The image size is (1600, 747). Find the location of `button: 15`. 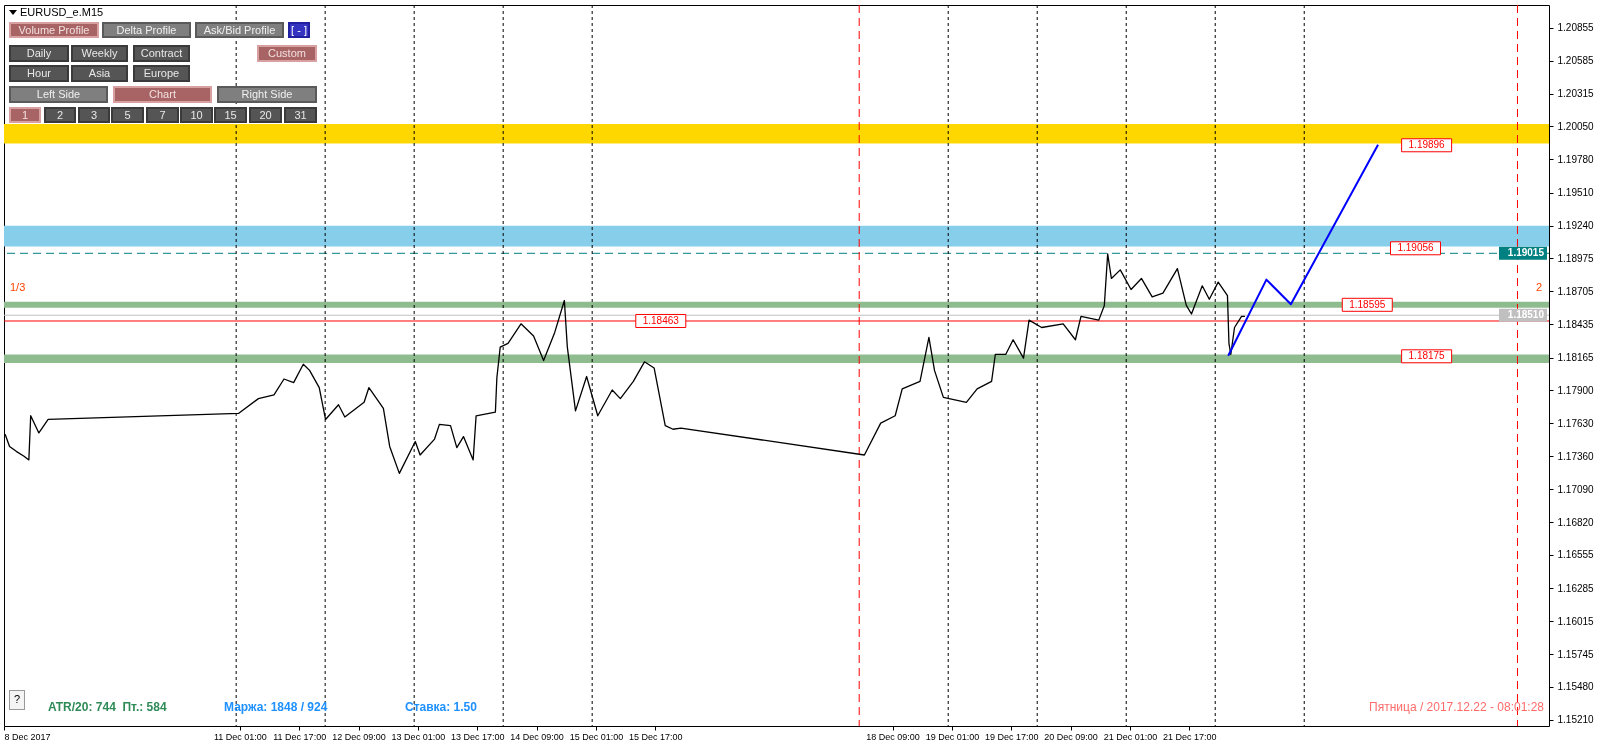

button: 15 is located at coordinates (230, 115).